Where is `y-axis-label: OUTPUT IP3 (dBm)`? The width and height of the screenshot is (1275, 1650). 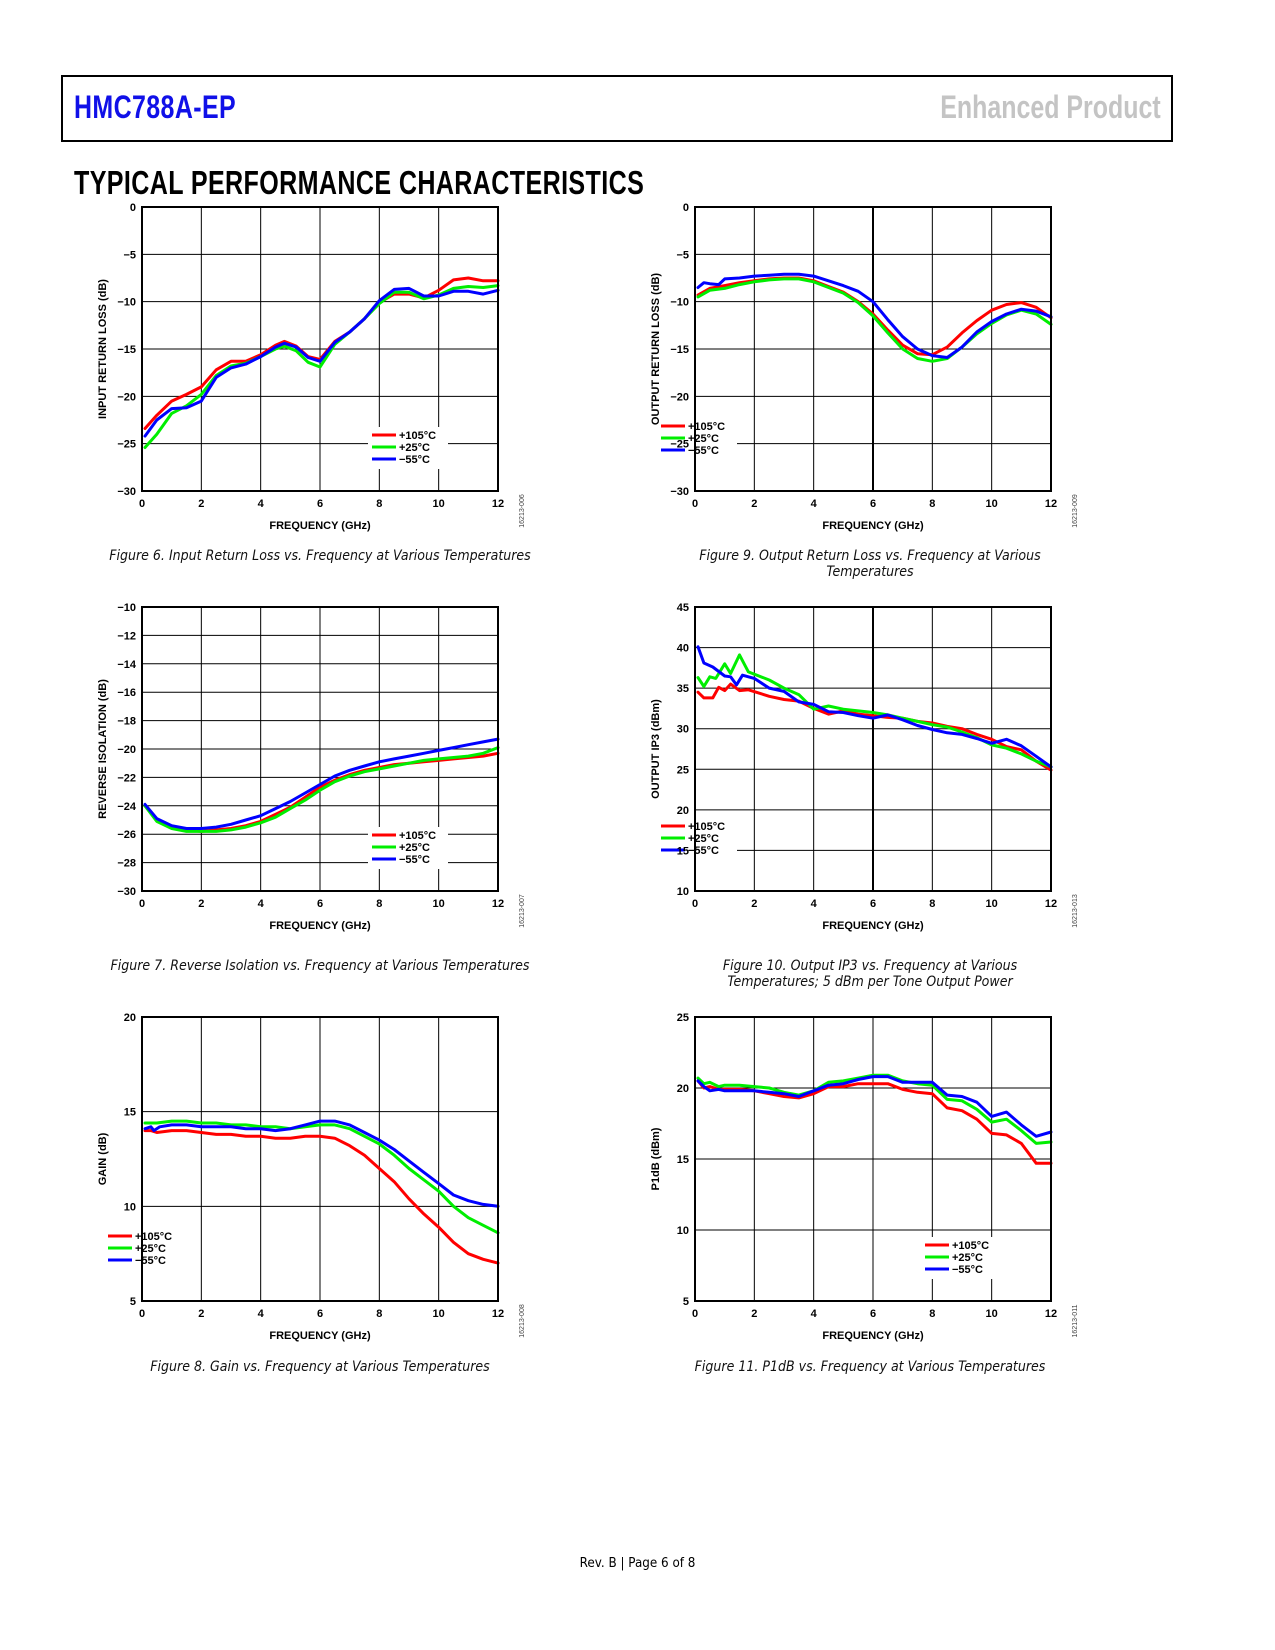 y-axis-label: OUTPUT IP3 (dBm) is located at coordinates (656, 749).